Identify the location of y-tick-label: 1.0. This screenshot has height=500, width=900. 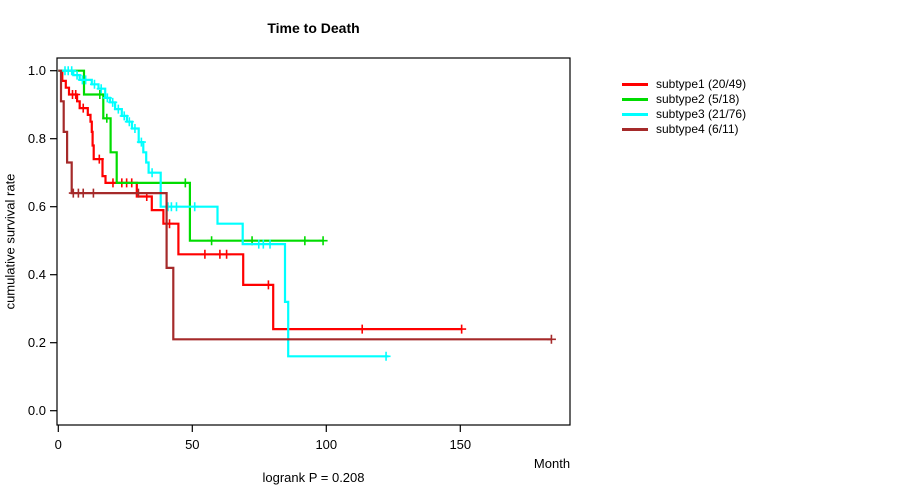
(36, 70).